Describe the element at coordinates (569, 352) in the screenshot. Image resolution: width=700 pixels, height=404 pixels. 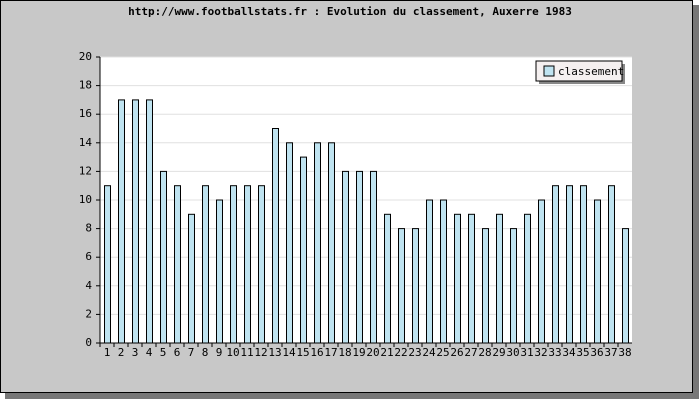
I see `x-tick-label: 34` at that location.